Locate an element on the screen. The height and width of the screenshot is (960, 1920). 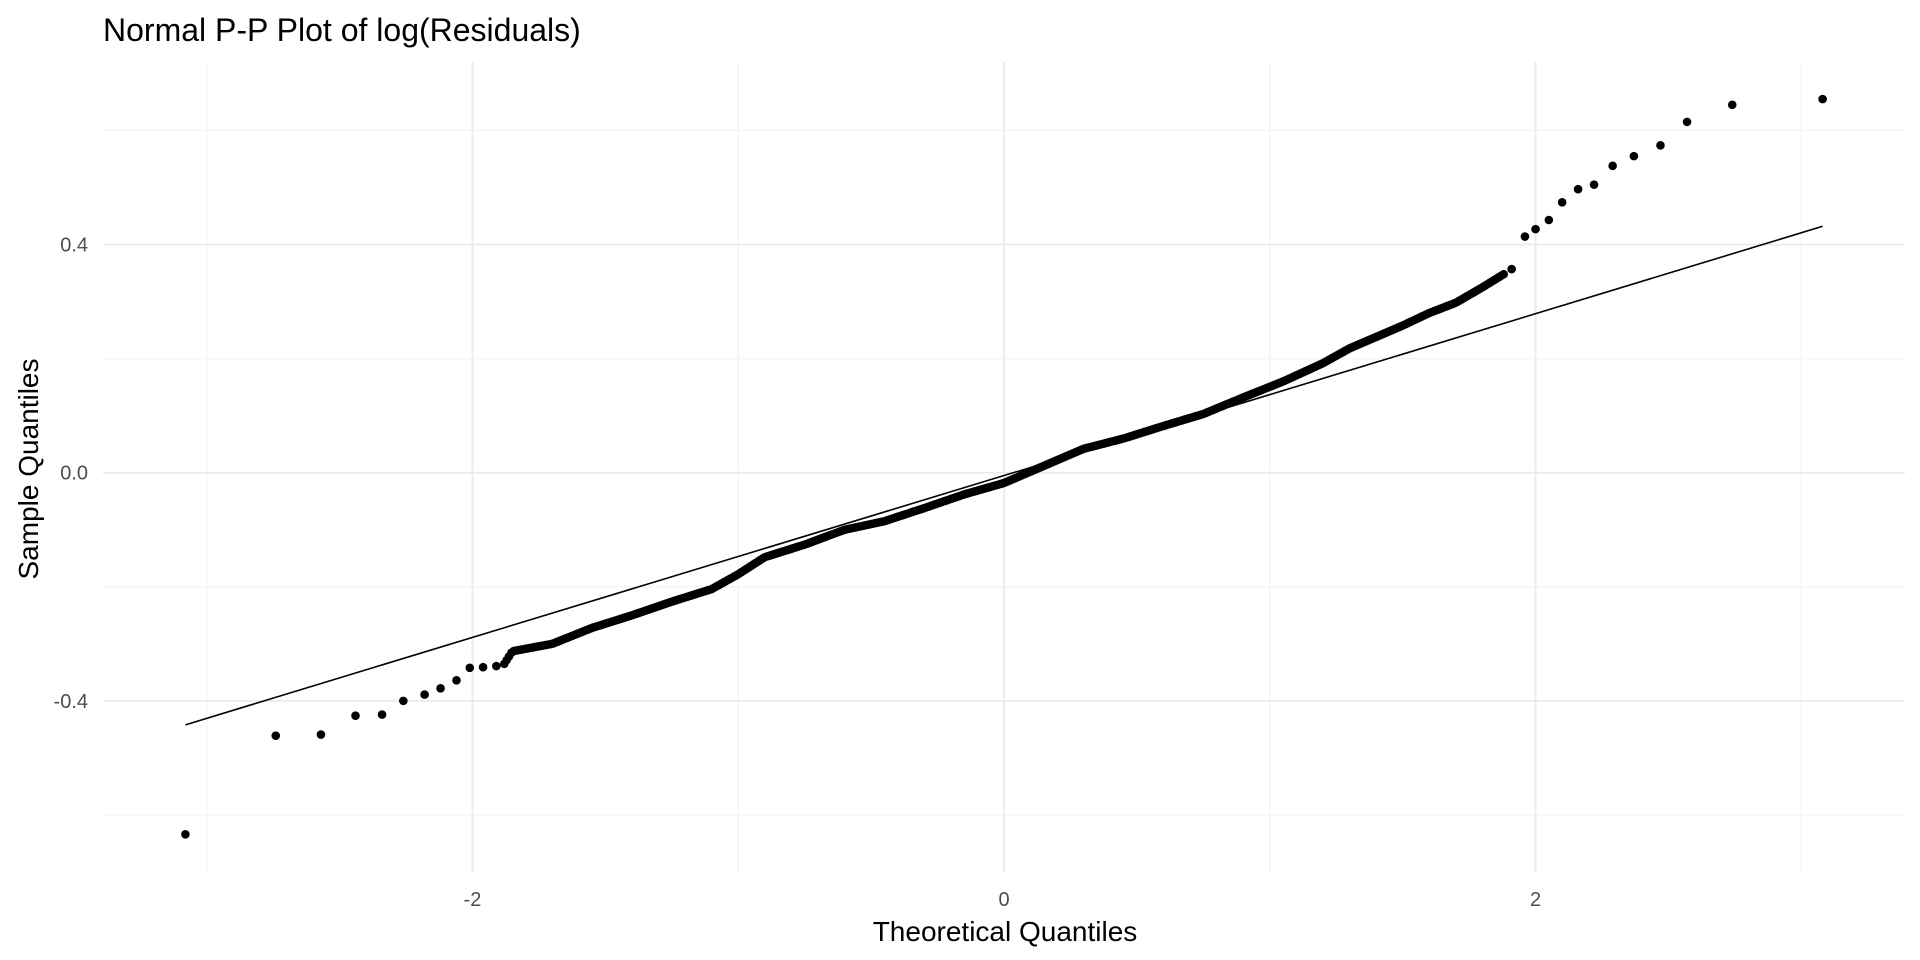
chart-title: Normal P-P Plot of log(Residuals) is located at coordinates (342, 30).